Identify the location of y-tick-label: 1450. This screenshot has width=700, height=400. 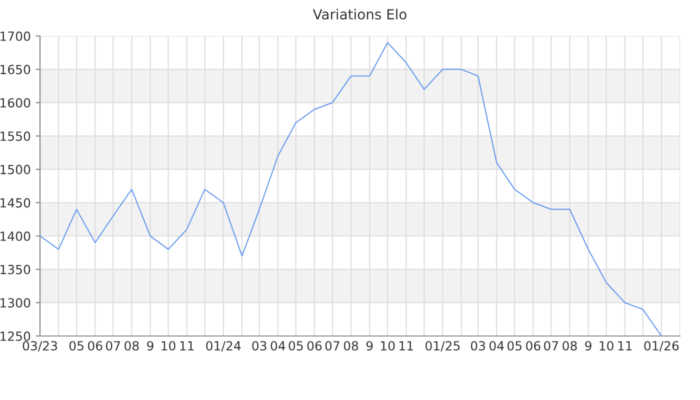
(15, 203).